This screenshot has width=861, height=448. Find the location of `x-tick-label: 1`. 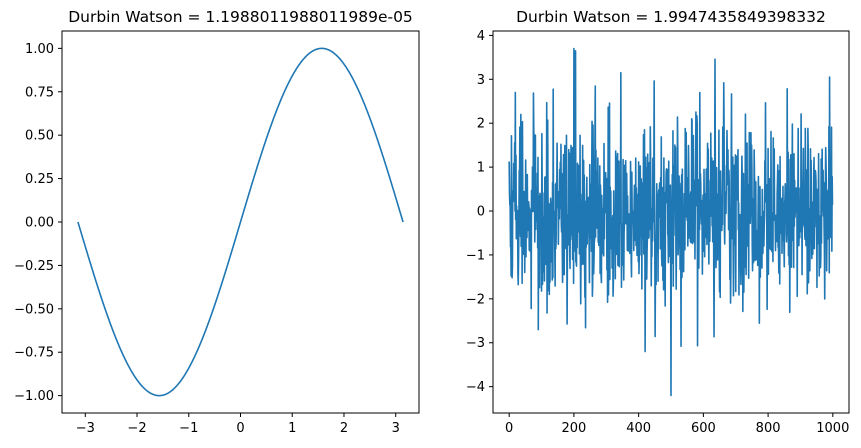

x-tick-label: 1 is located at coordinates (292, 428).